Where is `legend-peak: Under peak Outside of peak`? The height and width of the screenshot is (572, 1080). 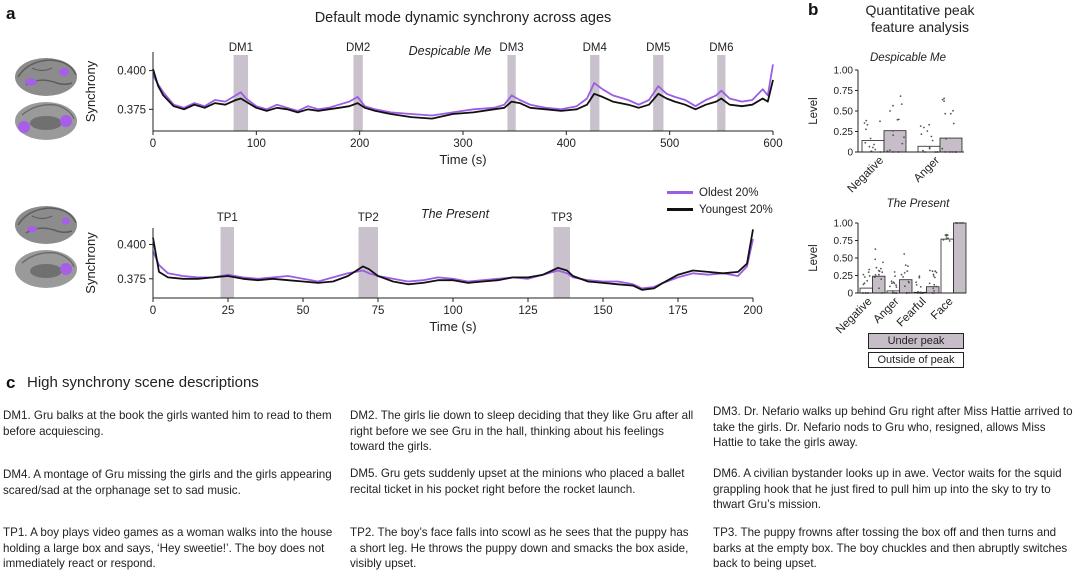
legend-peak: Under peak Outside of peak is located at coordinates (916, 352).